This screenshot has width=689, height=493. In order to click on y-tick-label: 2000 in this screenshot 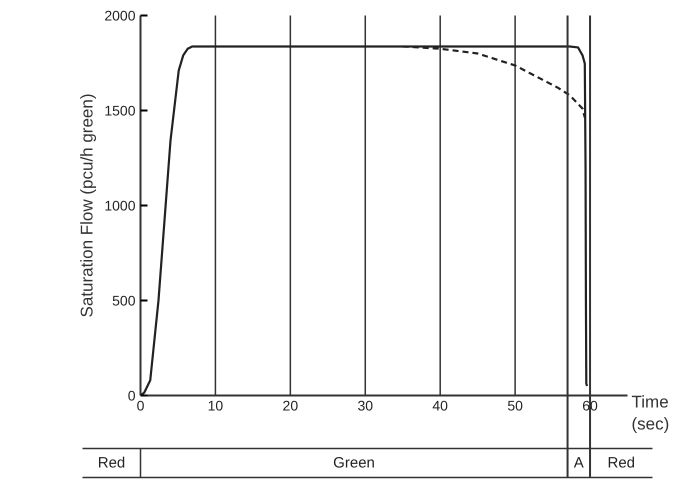, I will do `click(120, 16)`.